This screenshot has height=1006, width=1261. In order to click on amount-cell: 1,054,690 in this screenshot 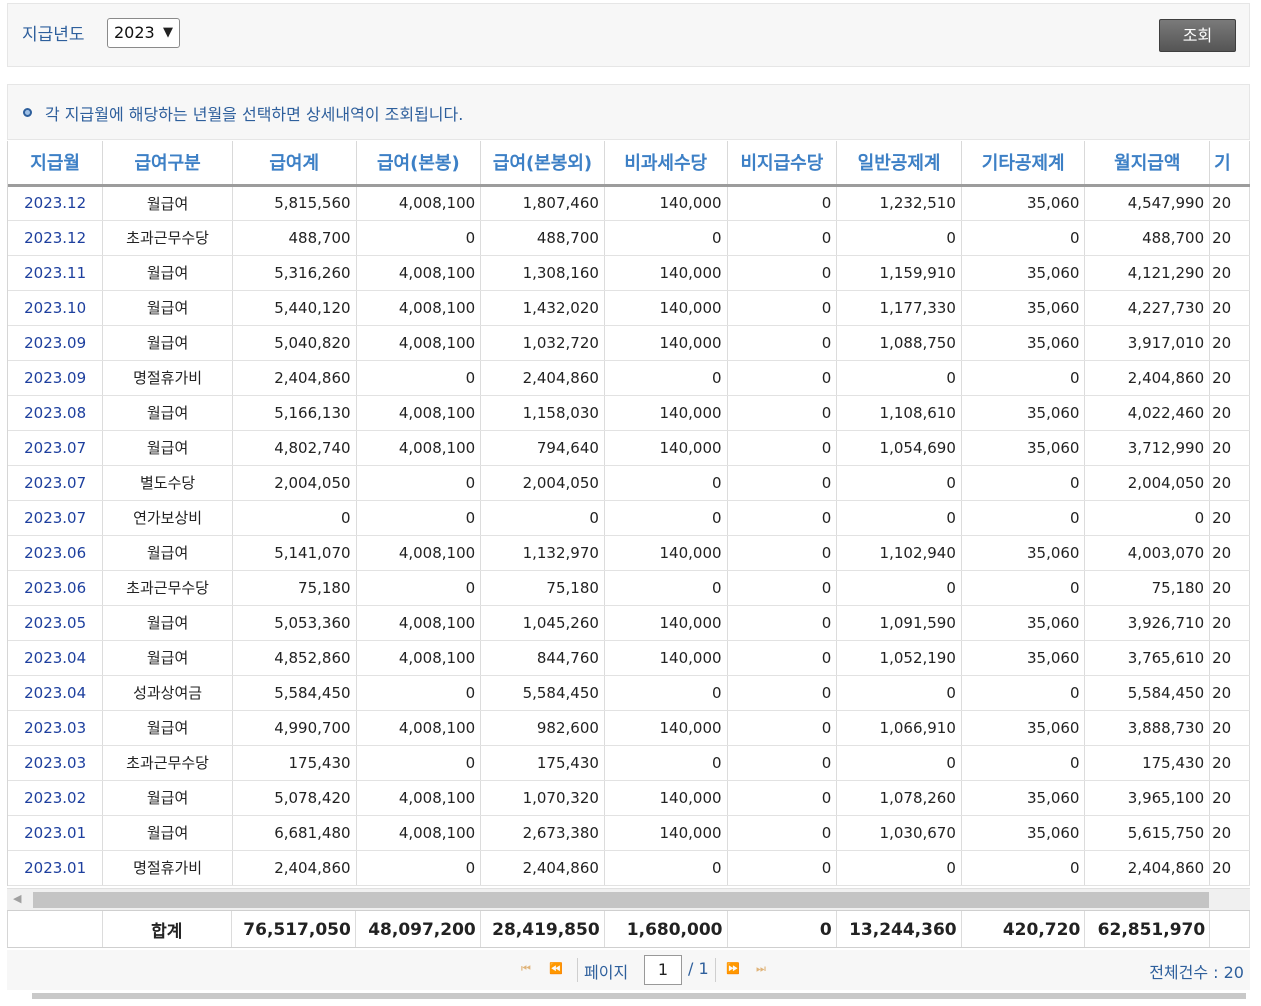, I will do `click(899, 448)`.